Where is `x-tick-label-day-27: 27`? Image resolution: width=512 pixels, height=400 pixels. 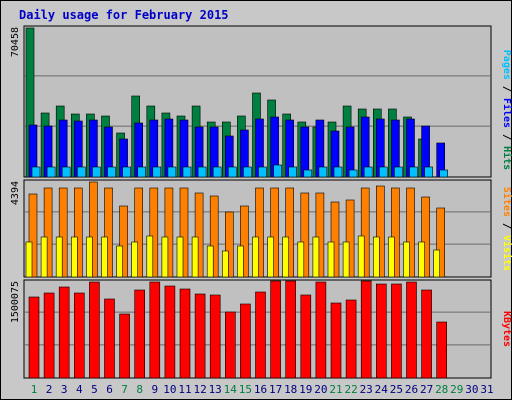 x-tick-label-day-27: 27 is located at coordinates (426, 389).